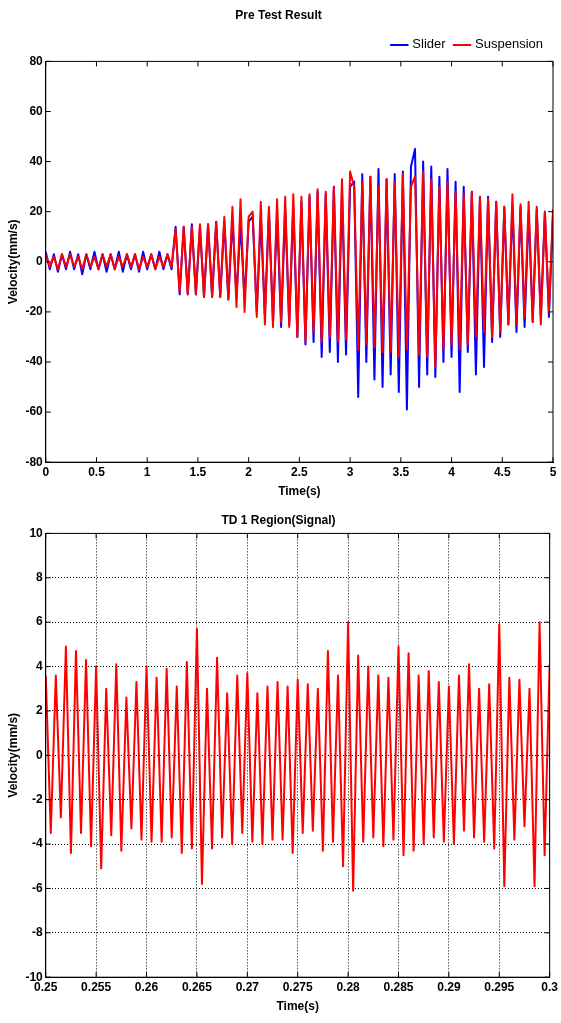  What do you see at coordinates (38, 843) in the screenshot?
I see `y-tick-label: -4` at bounding box center [38, 843].